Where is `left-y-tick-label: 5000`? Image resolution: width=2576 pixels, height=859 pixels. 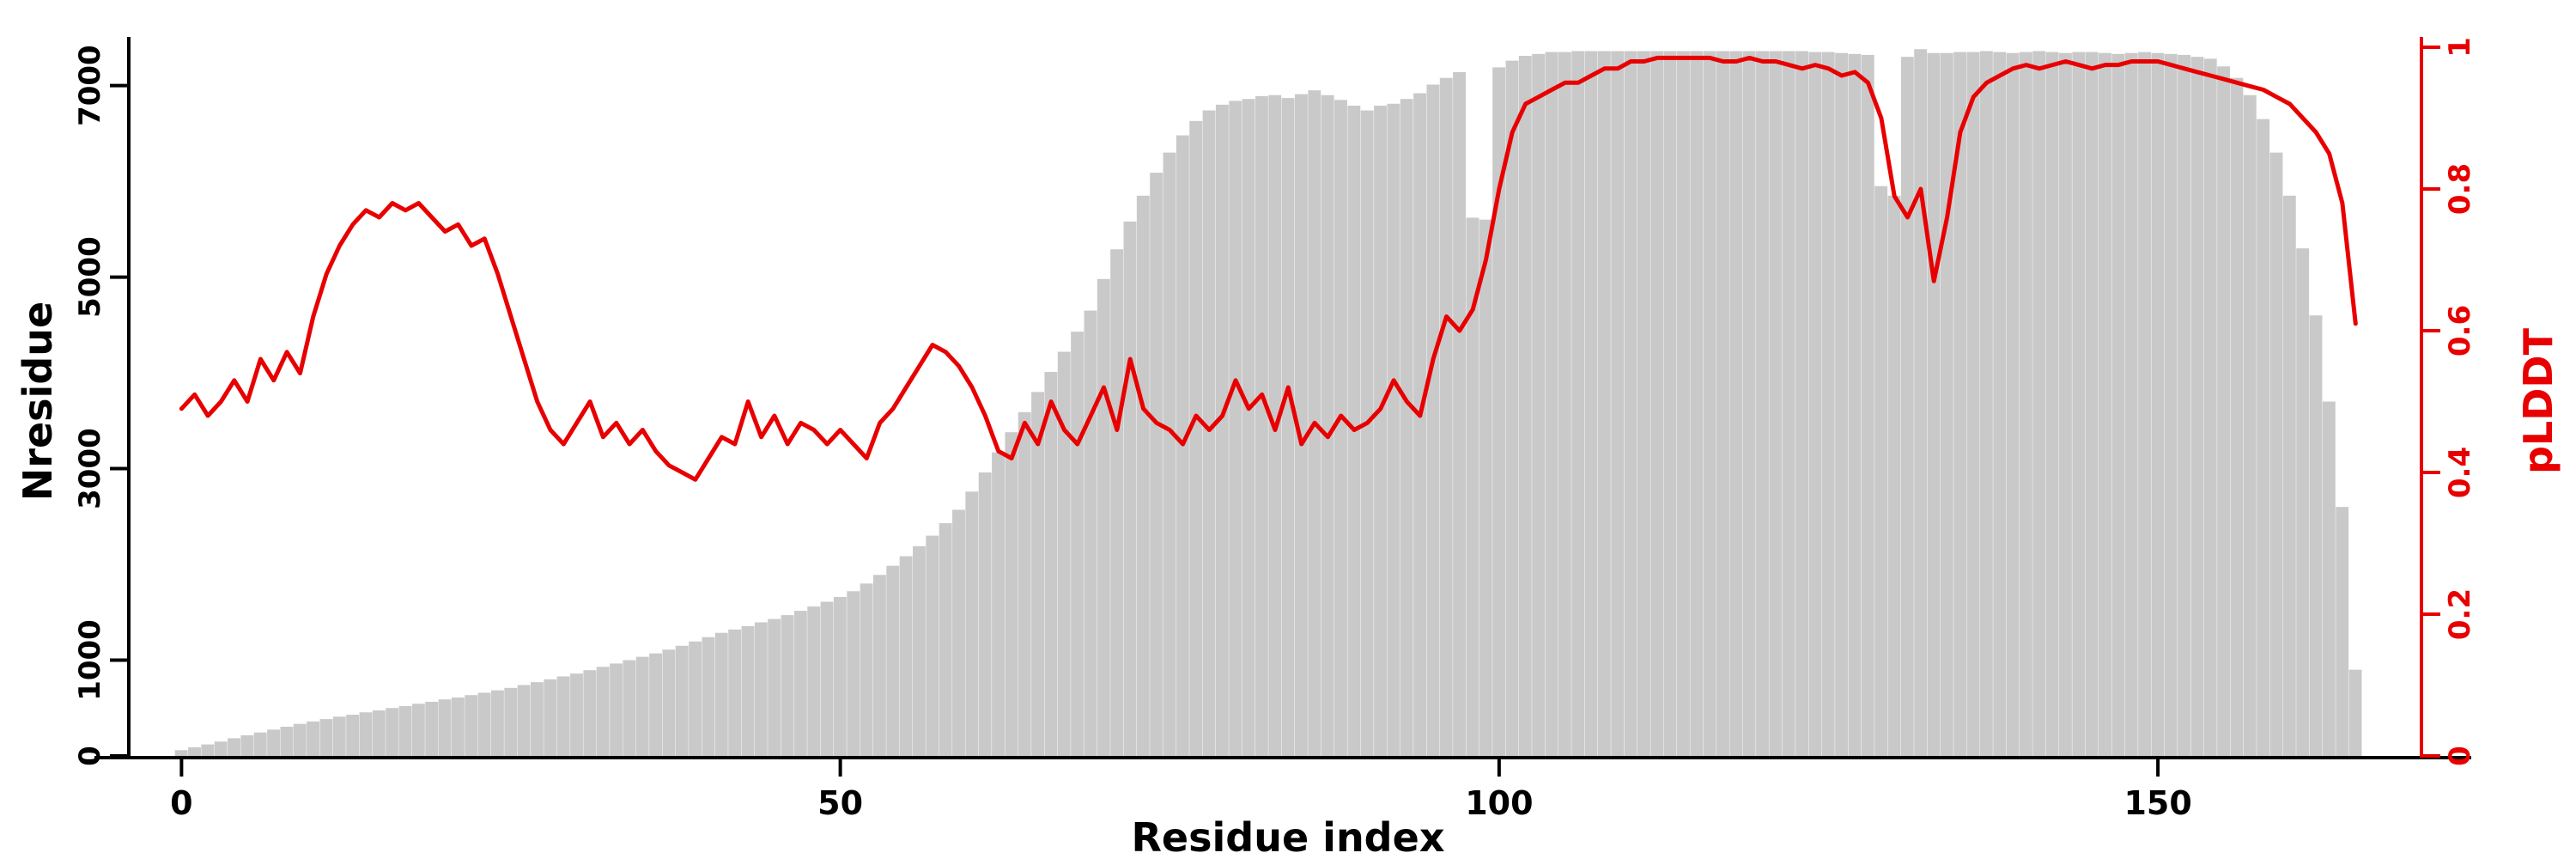 left-y-tick-label: 5000 is located at coordinates (90, 277).